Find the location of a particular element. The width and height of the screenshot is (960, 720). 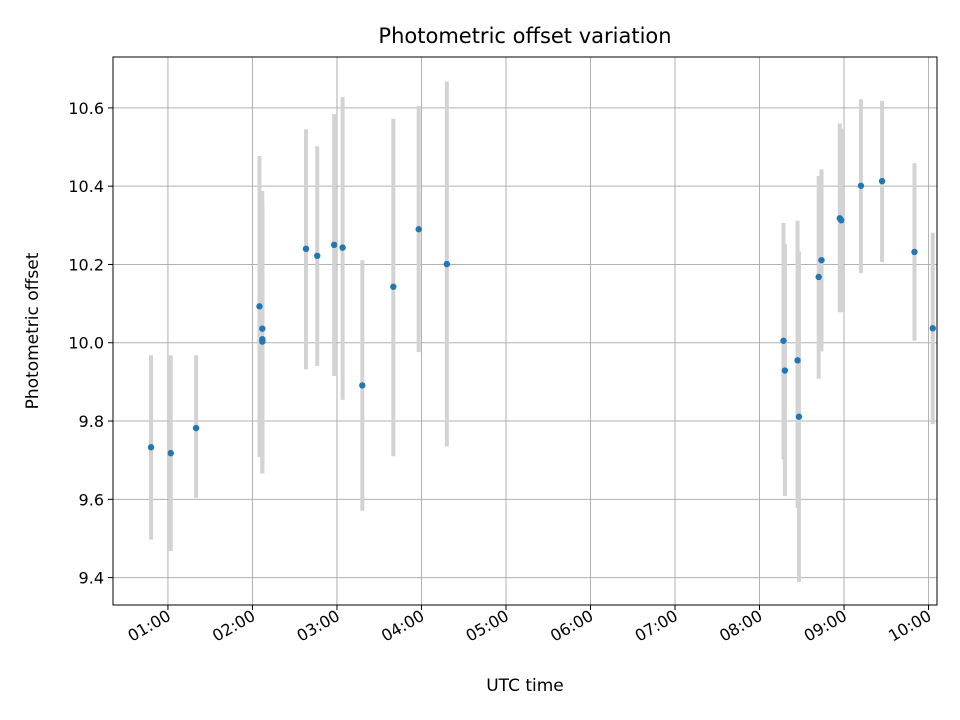

x-tick-label: 03:00 is located at coordinates (318, 626).